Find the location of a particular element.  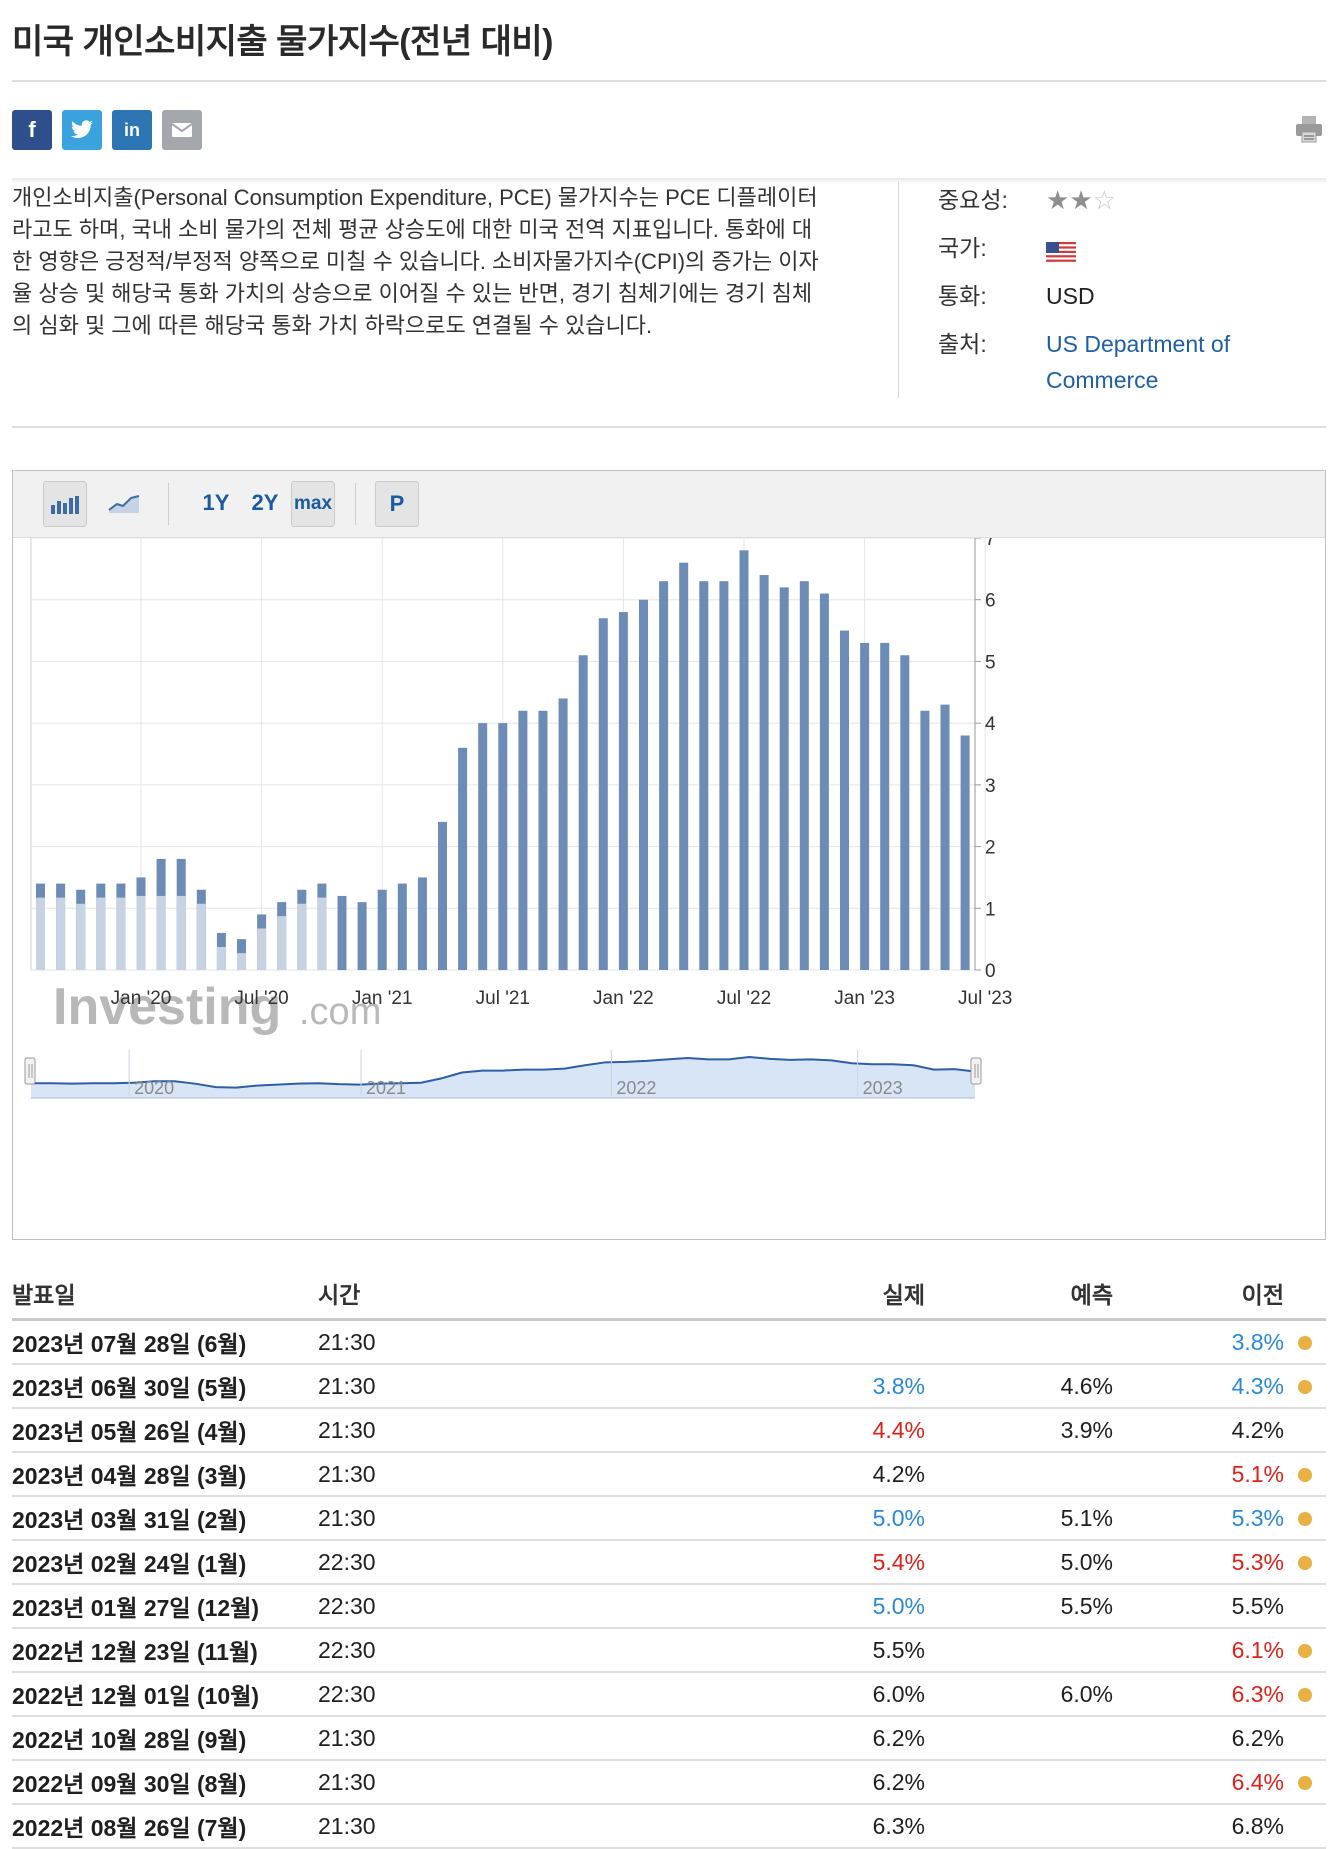

table-row: 2022년 12월 01일 (10월) 22:30 6.0% 6.0% 6.3% is located at coordinates (669, 1694).